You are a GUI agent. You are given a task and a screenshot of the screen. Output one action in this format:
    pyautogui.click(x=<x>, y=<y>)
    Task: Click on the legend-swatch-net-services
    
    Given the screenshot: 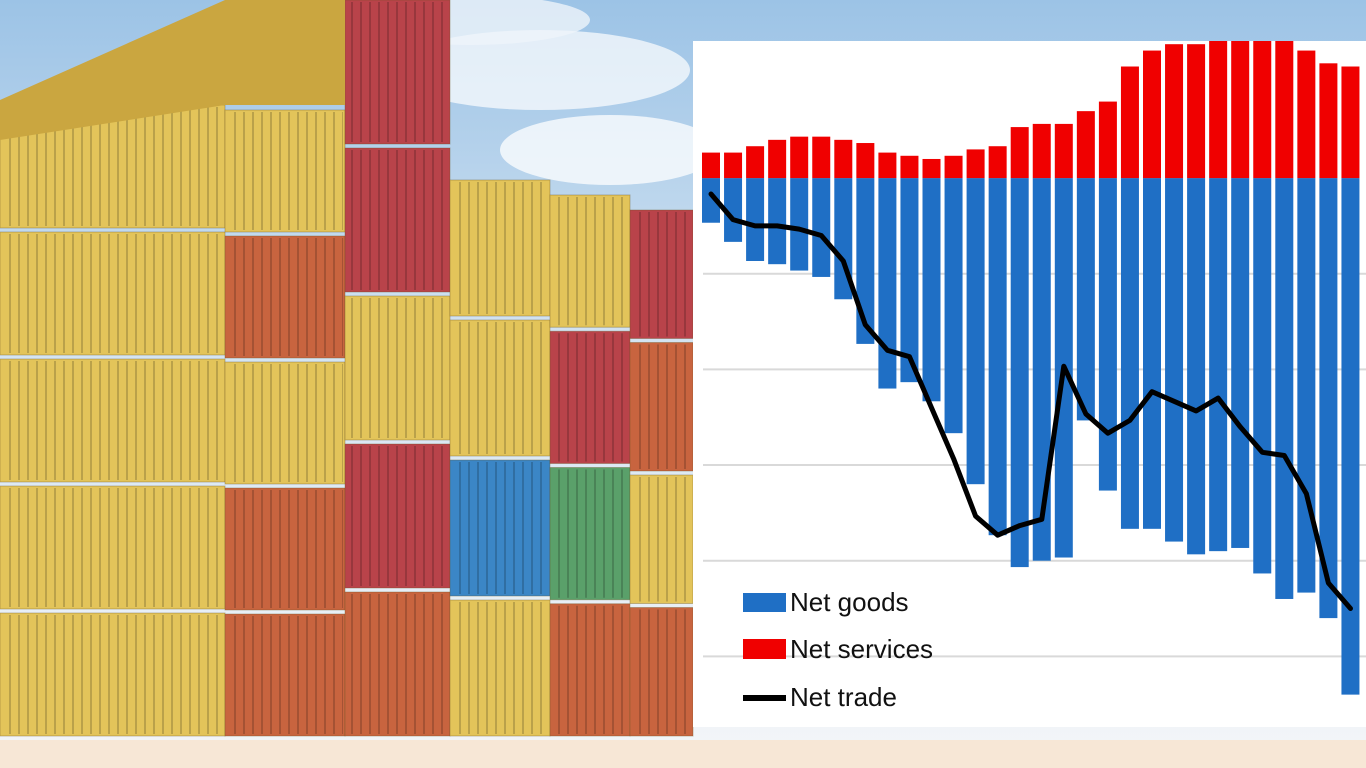 What is the action you would take?
    pyautogui.click(x=764, y=649)
    